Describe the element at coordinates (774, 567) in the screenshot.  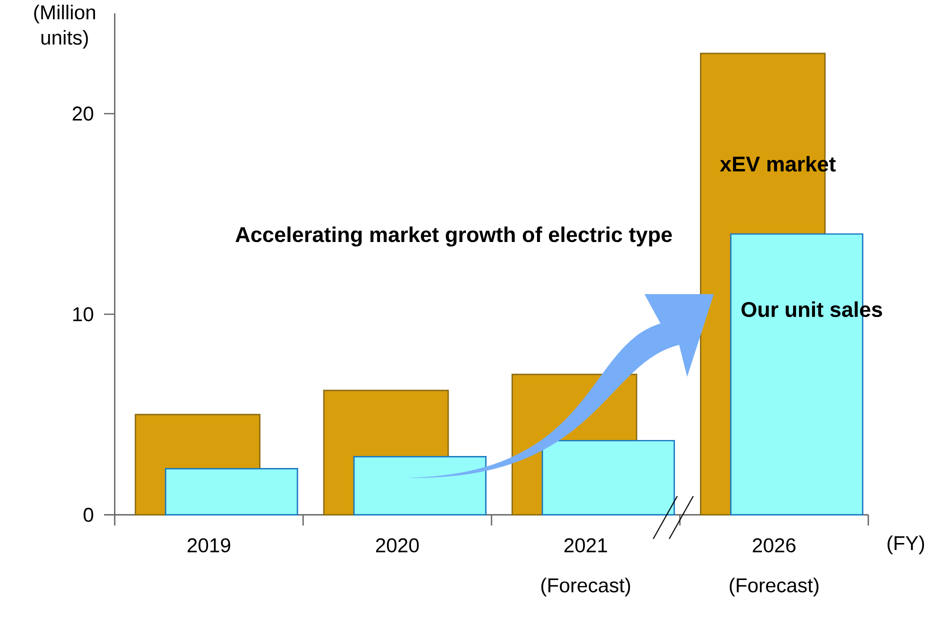
I see `category-label: 2026 (Forecast)` at that location.